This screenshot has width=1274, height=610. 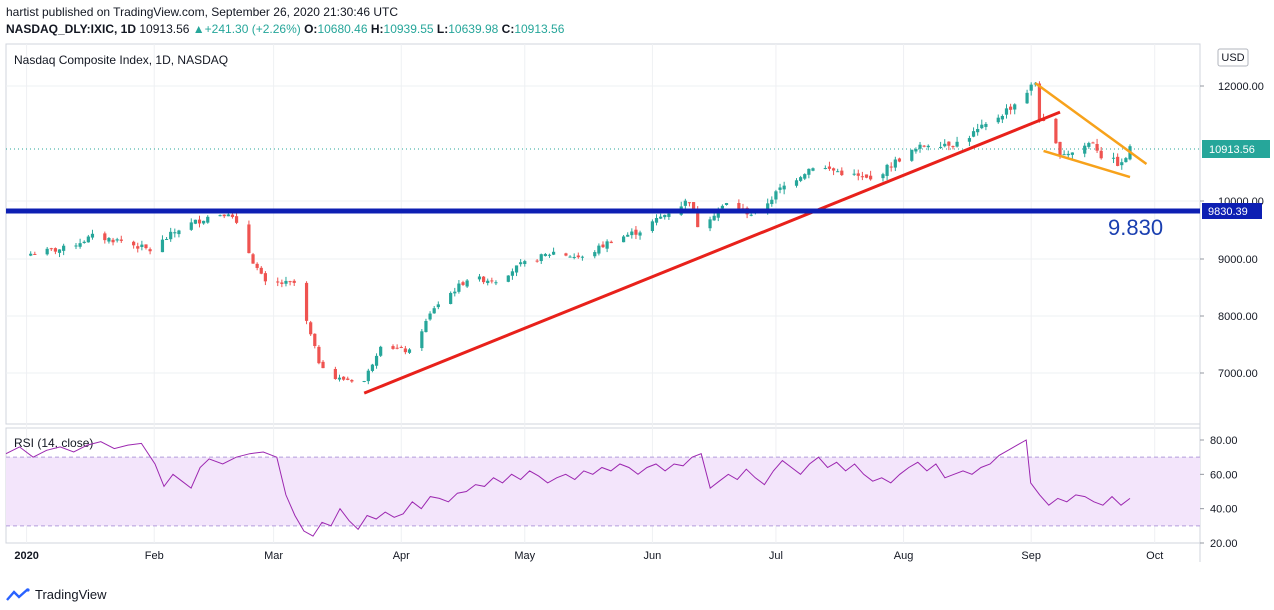 I want to click on level-annotation: 9.830, so click(x=1135, y=227).